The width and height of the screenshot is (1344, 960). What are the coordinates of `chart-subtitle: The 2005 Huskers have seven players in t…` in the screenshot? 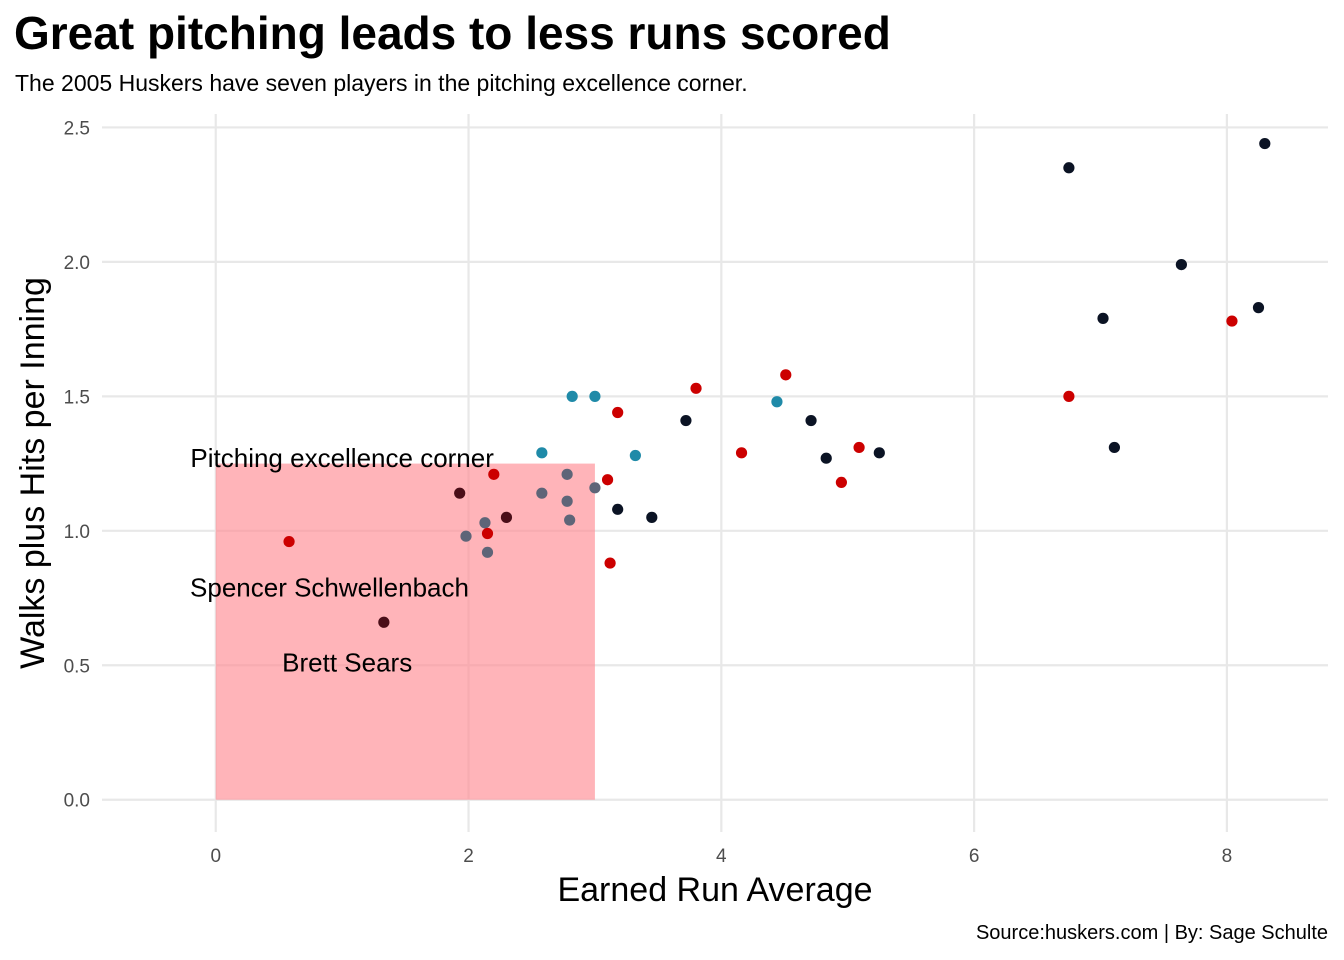 It's located at (381, 83).